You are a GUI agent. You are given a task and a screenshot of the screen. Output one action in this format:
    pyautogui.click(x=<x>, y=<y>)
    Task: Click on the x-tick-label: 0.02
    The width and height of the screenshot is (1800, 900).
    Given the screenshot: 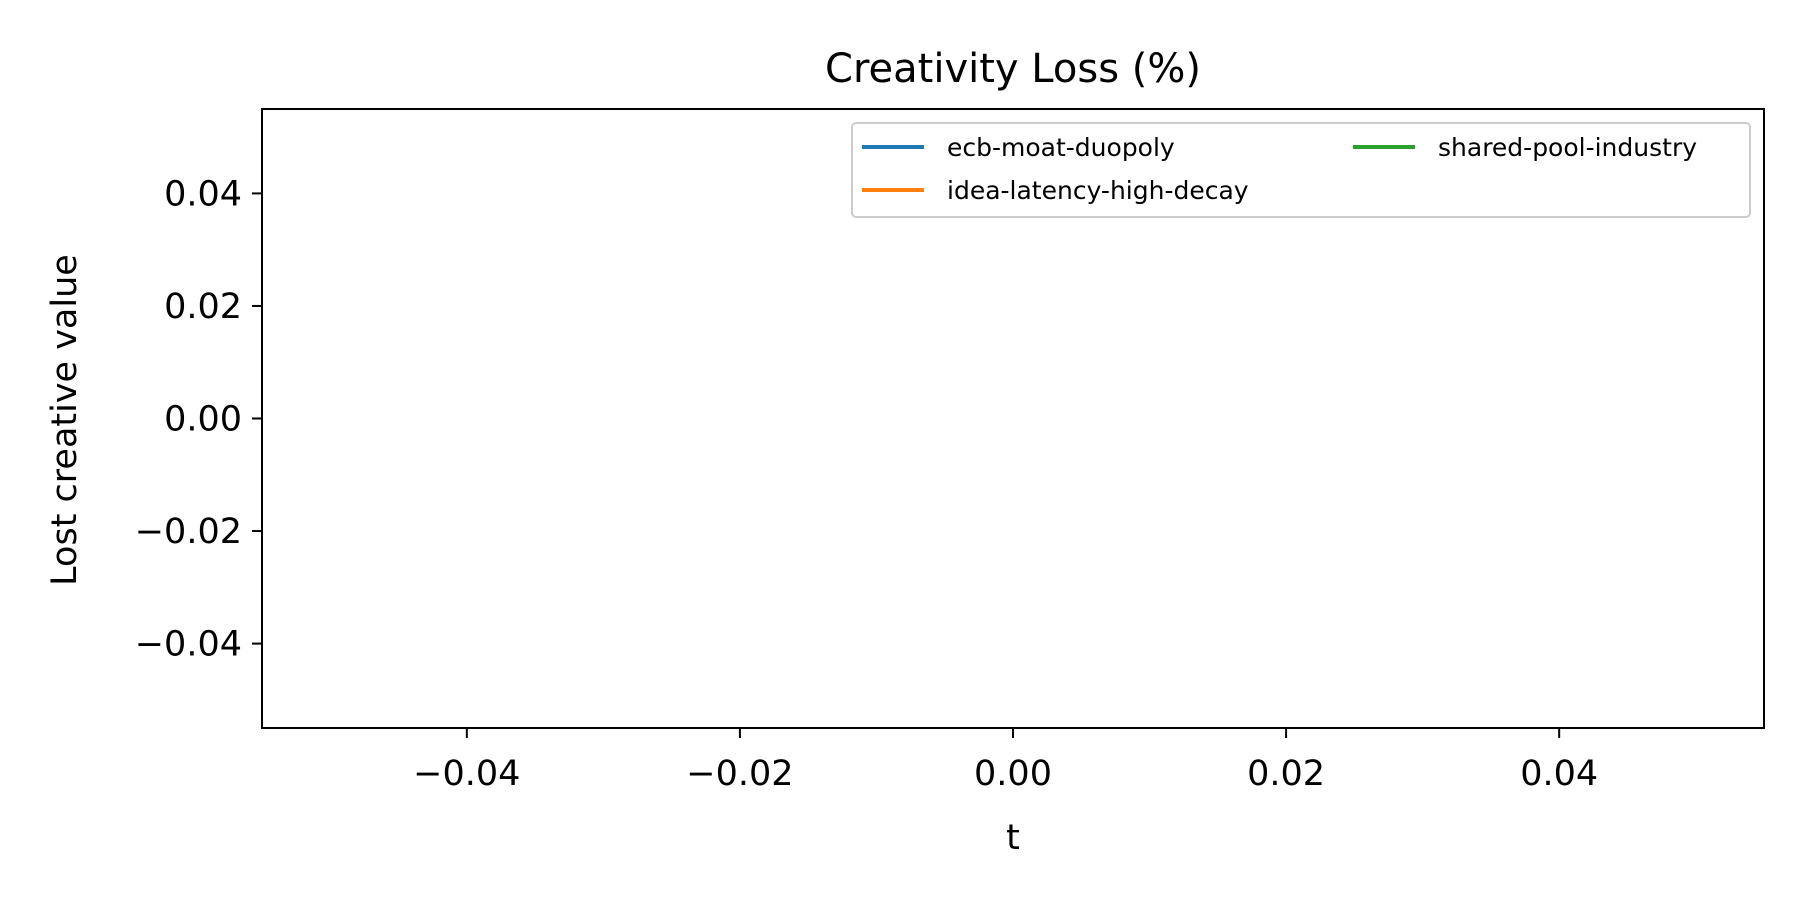 What is the action you would take?
    pyautogui.click(x=1286, y=774)
    